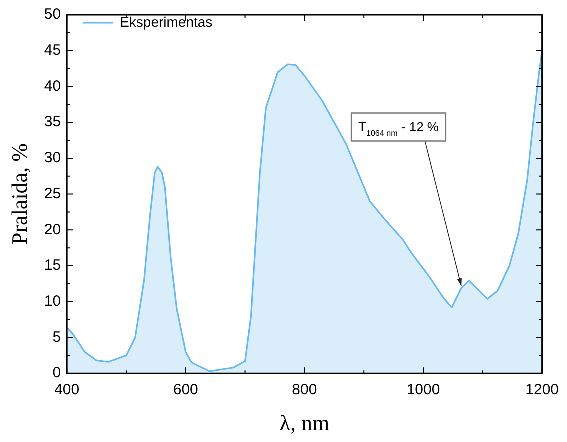 Image resolution: width=567 pixels, height=442 pixels. What do you see at coordinates (305, 390) in the screenshot?
I see `x-tick-label: 800` at bounding box center [305, 390].